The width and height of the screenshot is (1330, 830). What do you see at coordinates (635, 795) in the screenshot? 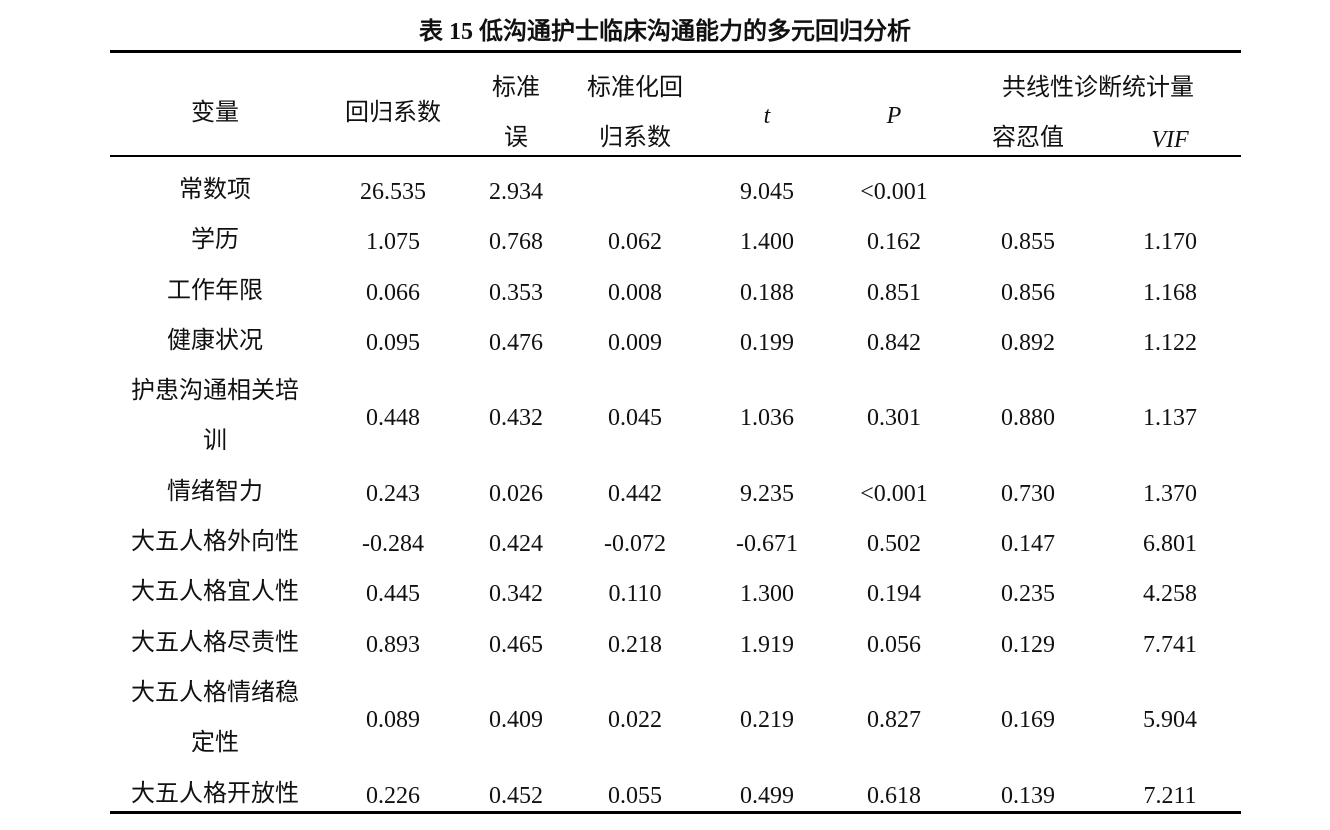
I see `table-cell: 0.055` at bounding box center [635, 795].